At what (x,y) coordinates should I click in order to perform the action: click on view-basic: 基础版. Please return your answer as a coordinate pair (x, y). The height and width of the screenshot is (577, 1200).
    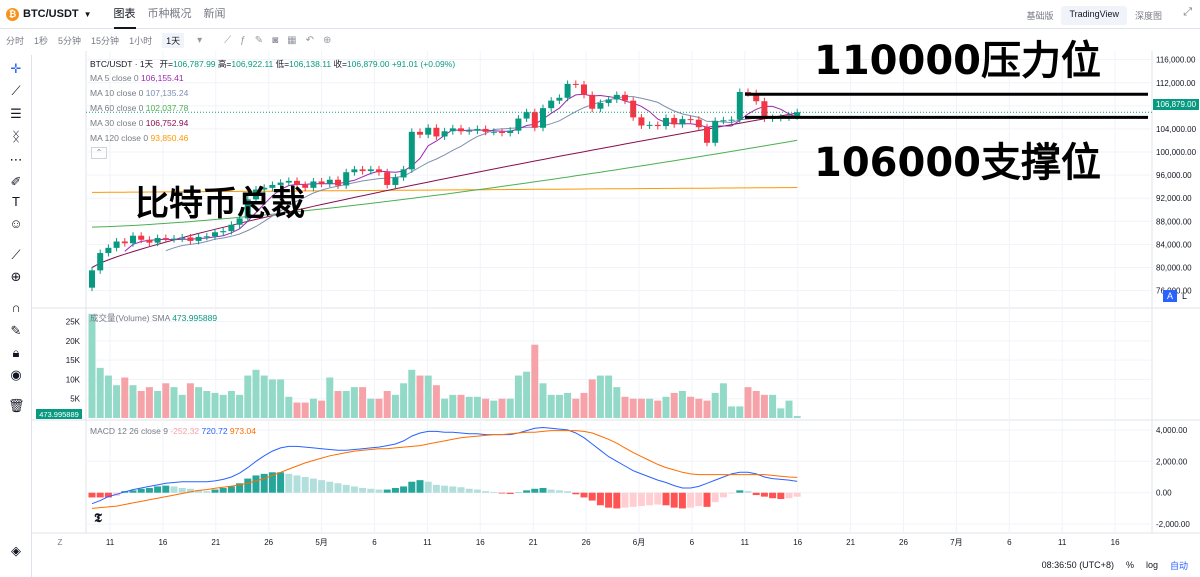
    Looking at the image, I should click on (1040, 16).